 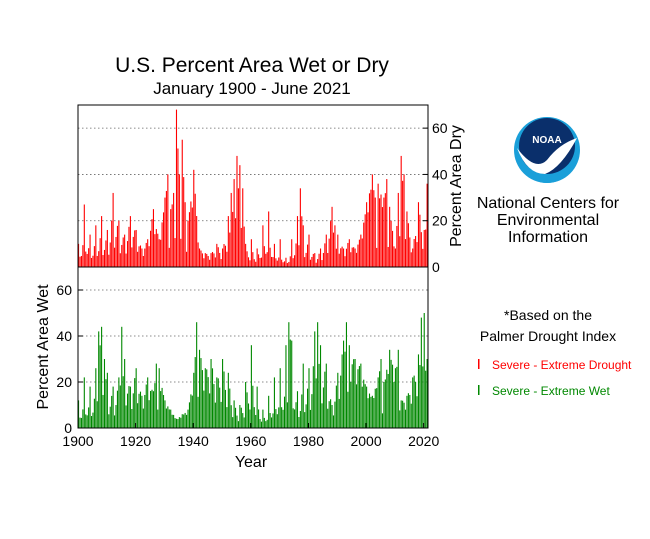 I want to click on x-tick-label: 1980, so click(x=308, y=441).